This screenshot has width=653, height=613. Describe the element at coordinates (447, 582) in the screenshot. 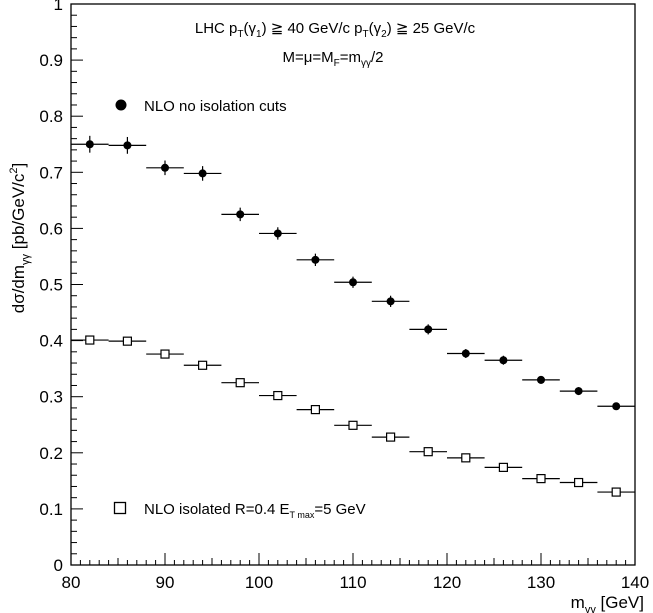

I see `x-tick-label: 120` at that location.